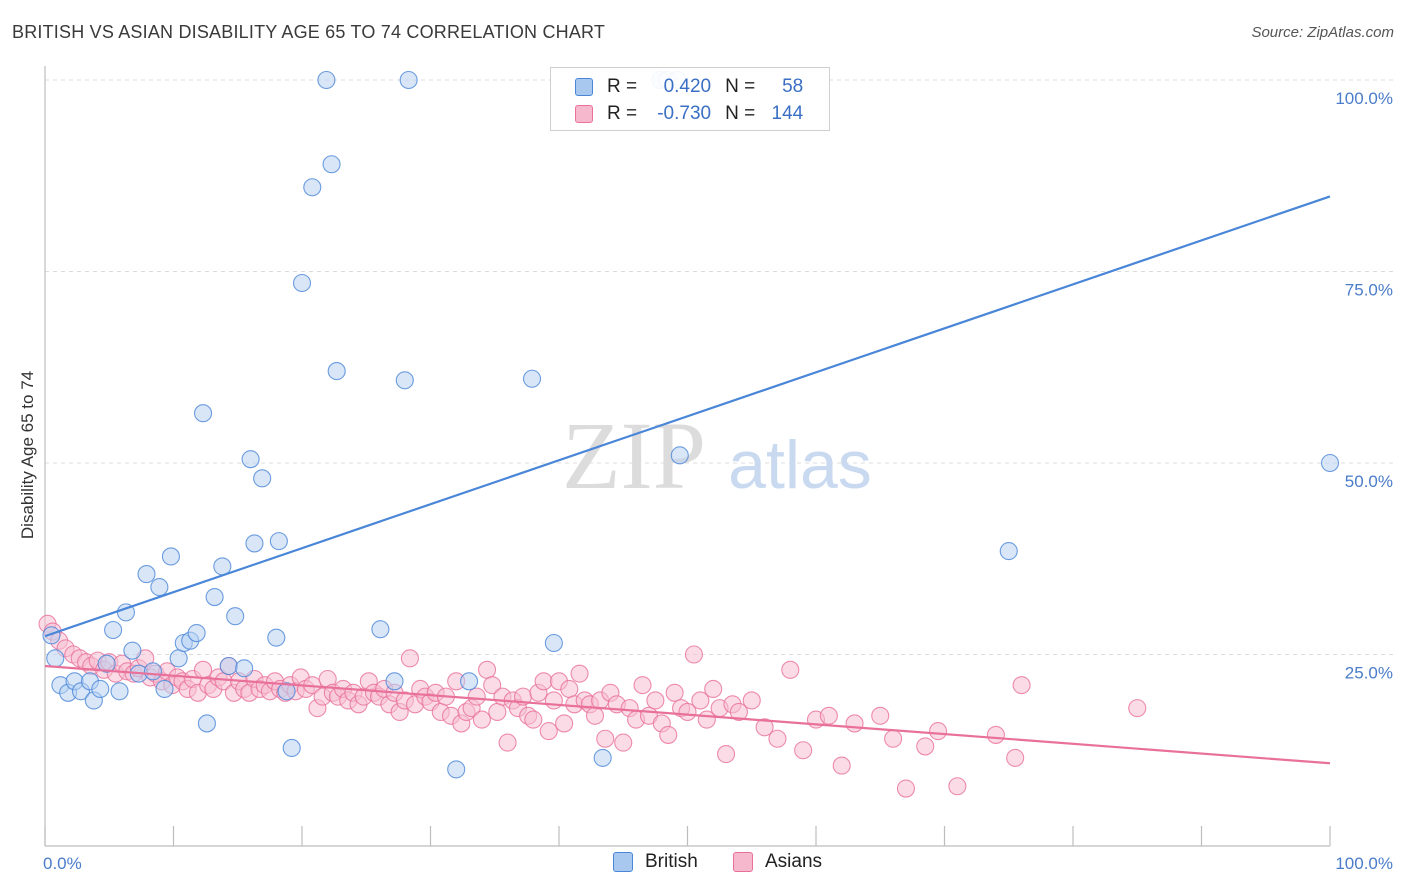  I want to click on legend-n-value: 58, so click(793, 86).